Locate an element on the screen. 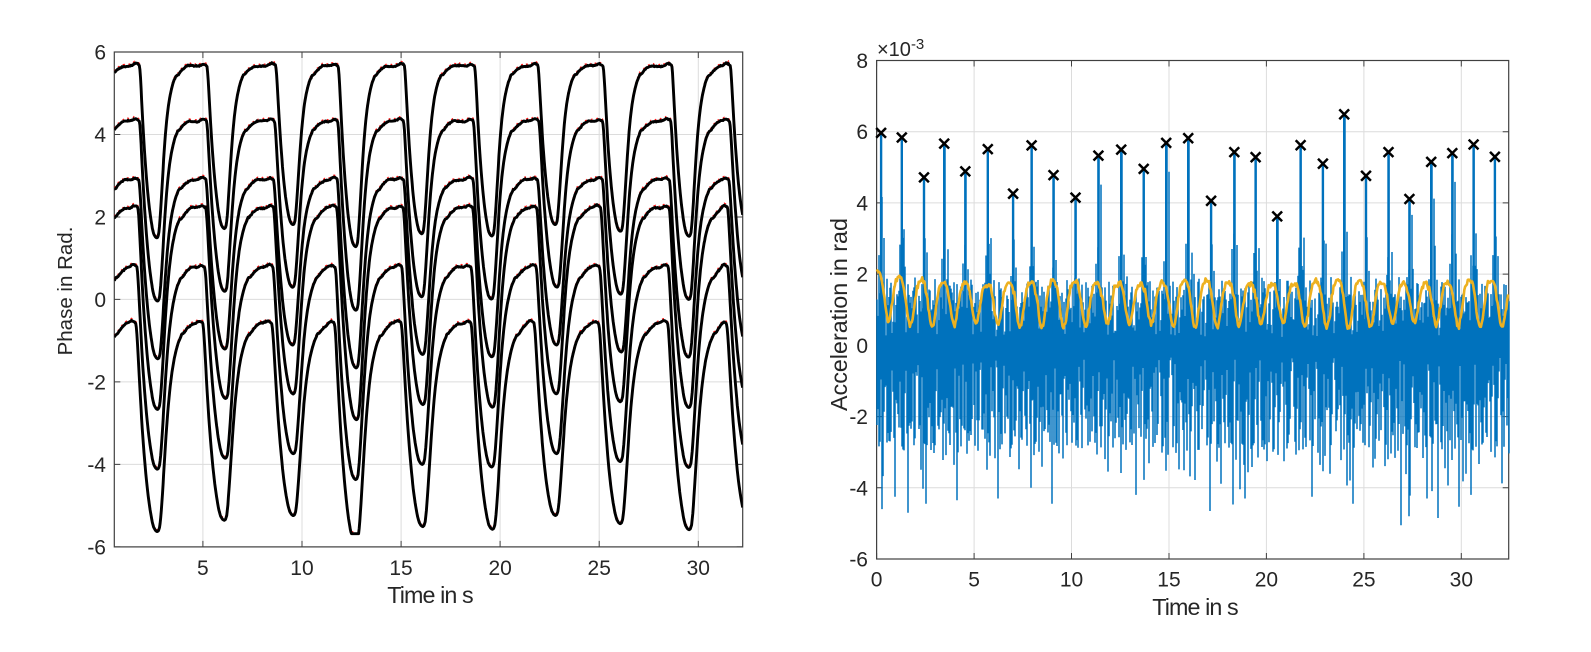  svg-text: Acceleration in rad is located at coordinates (839, 314).